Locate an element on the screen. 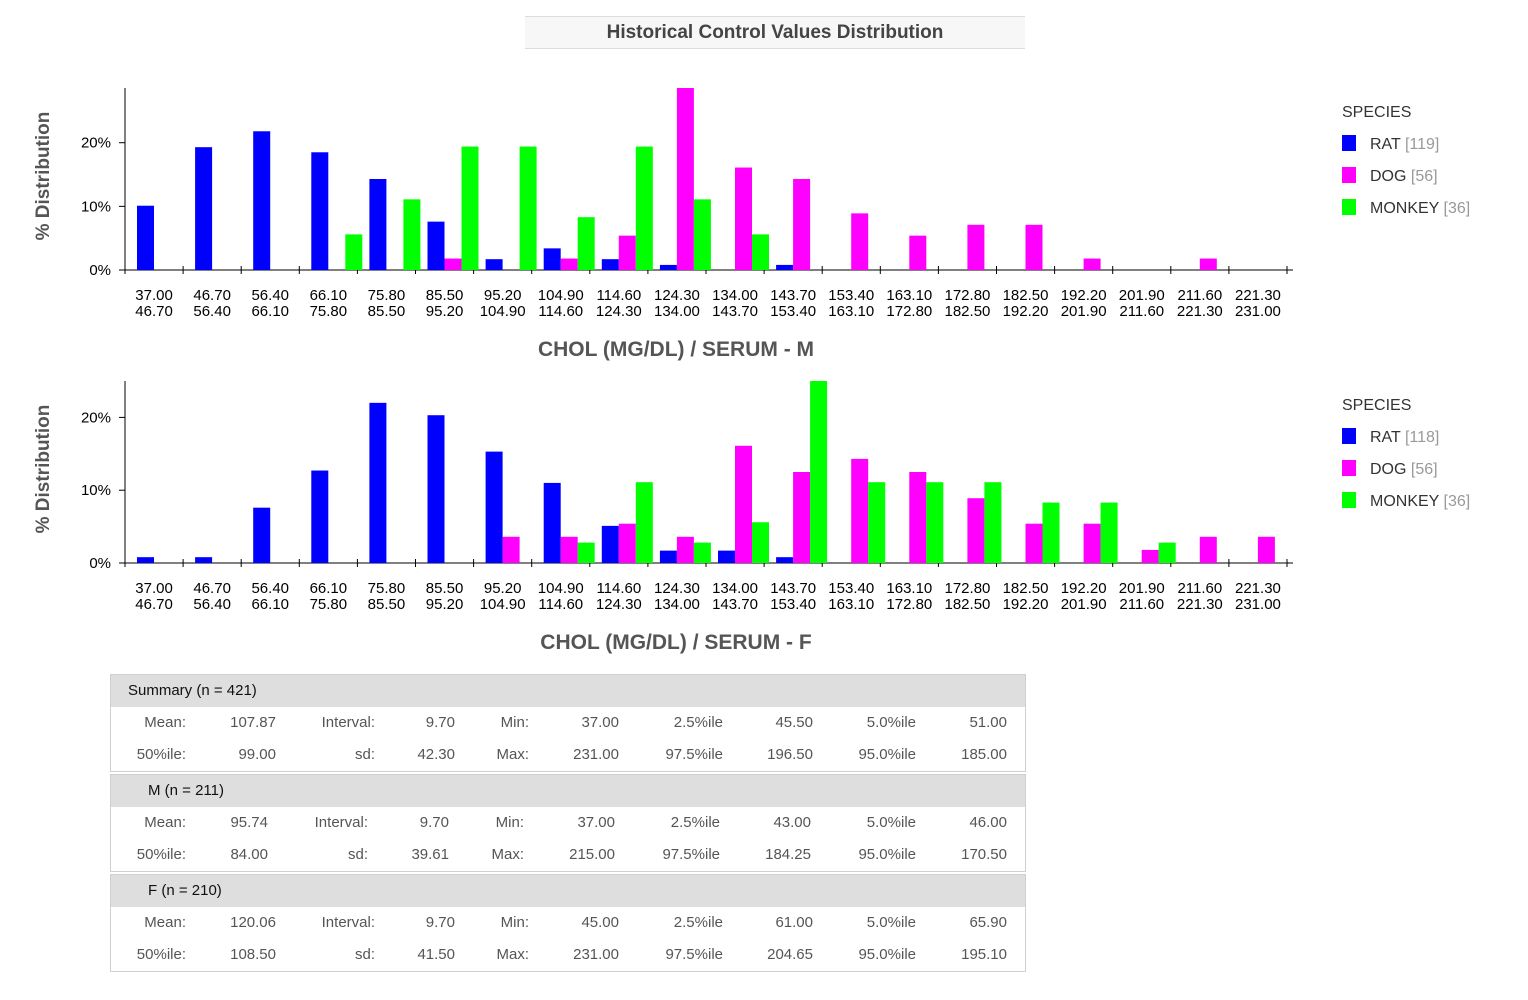 The image size is (1528, 1000). x-tick-label-low: 66.10 is located at coordinates (329, 588).